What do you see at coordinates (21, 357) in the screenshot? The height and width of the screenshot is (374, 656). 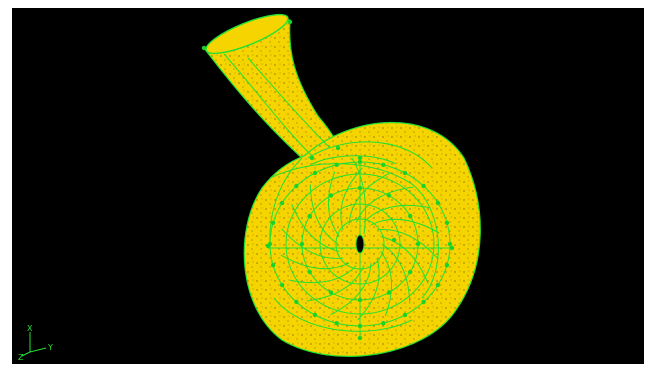 I see `z-axis-label: Z` at bounding box center [21, 357].